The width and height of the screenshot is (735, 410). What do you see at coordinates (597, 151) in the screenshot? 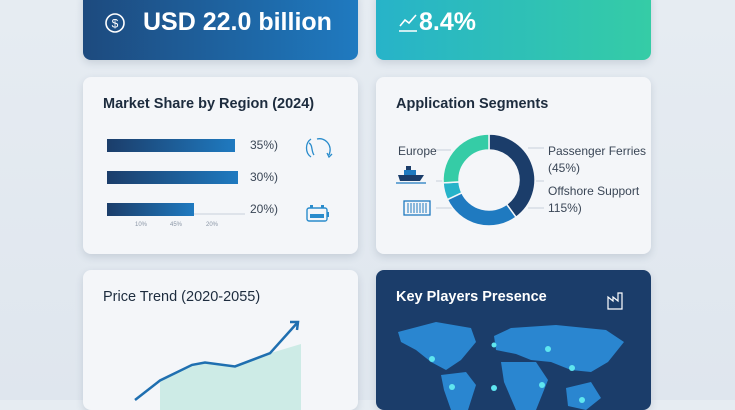
I see `passenger-ferries-label: Passenger Ferries` at bounding box center [597, 151].